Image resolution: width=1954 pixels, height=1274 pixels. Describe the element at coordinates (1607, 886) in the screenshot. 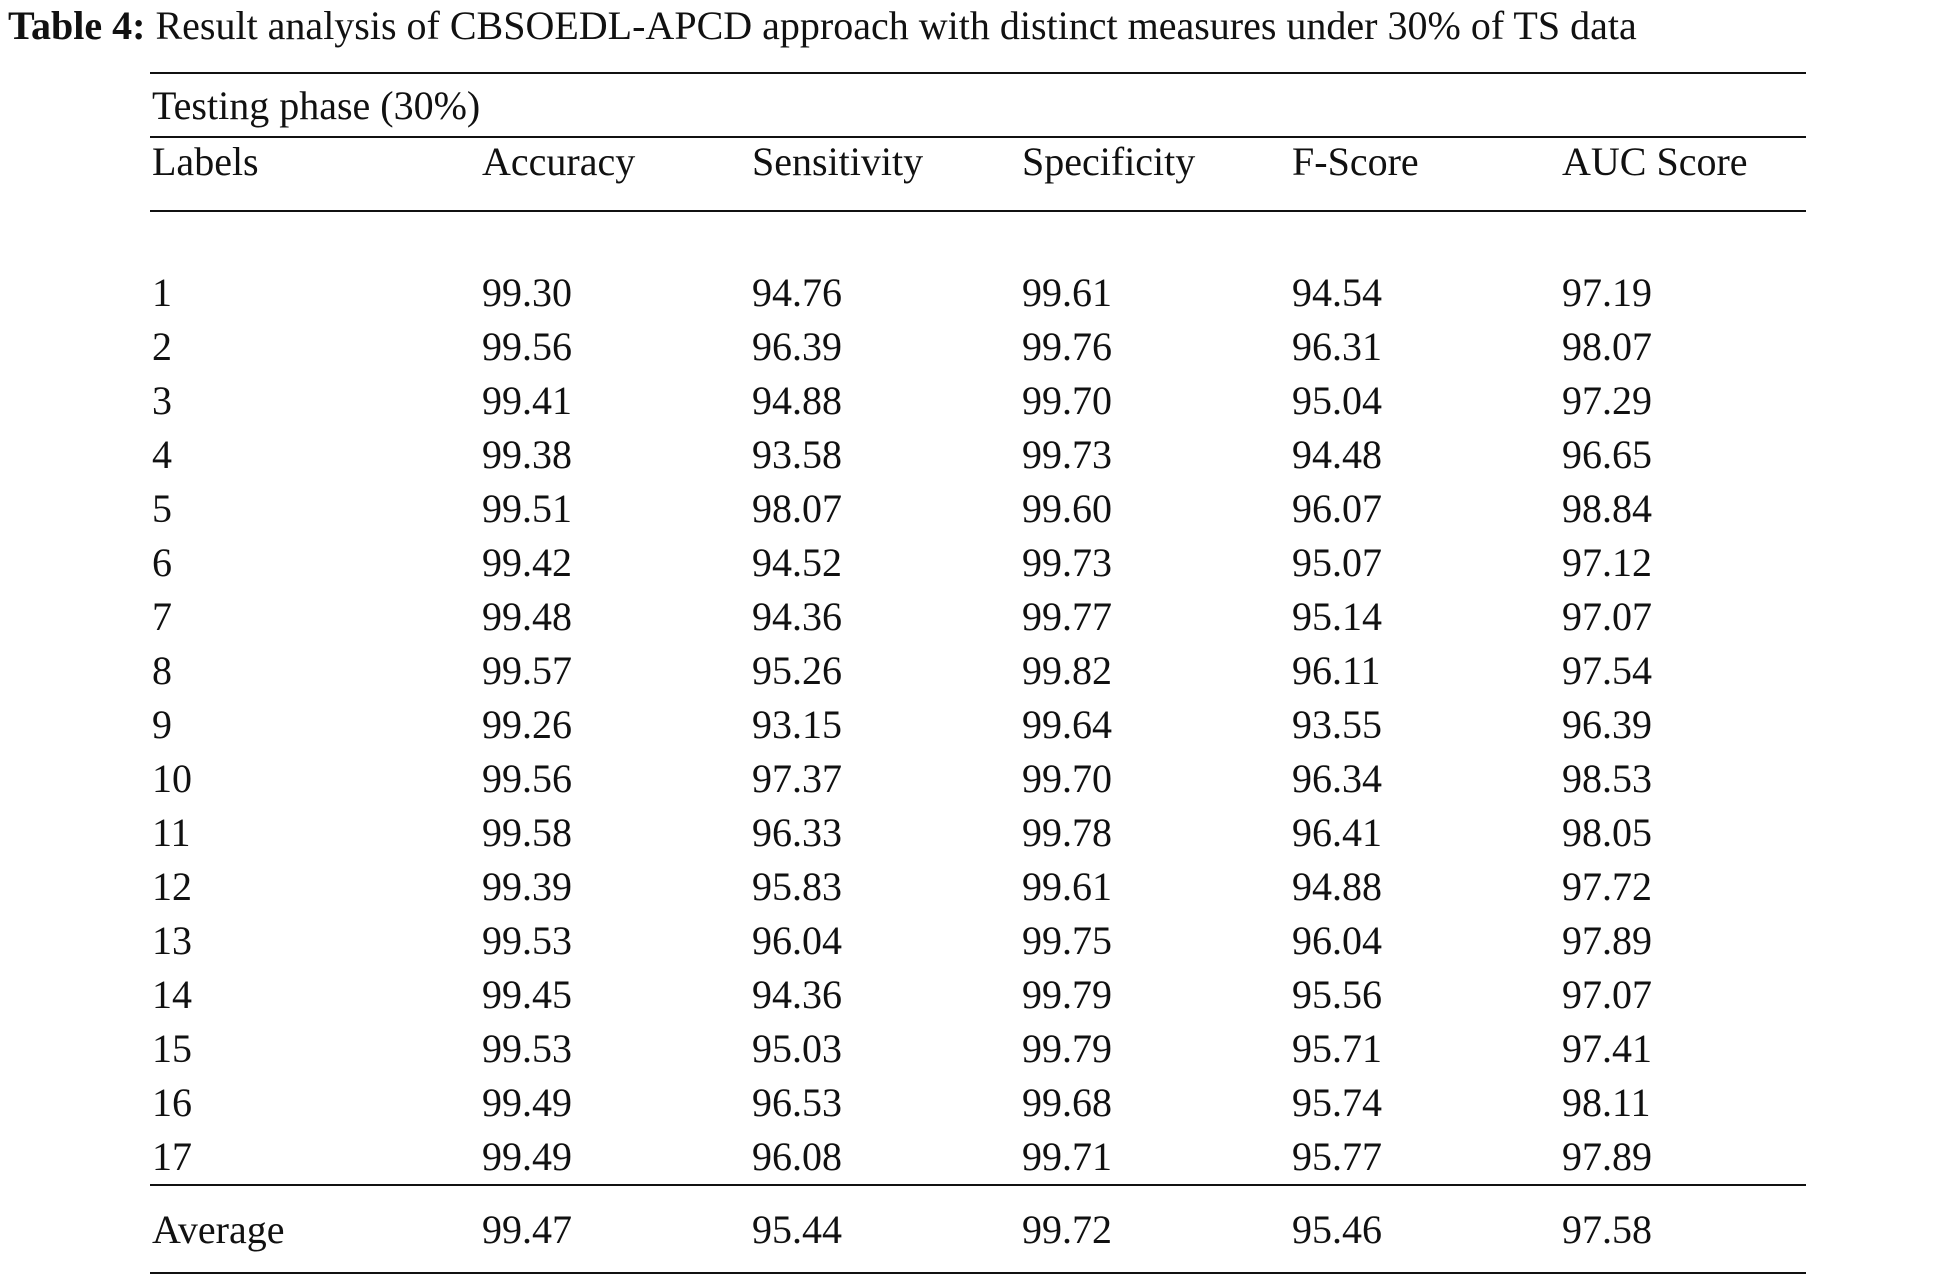

I see `cell-auc-score: 97.72` at that location.